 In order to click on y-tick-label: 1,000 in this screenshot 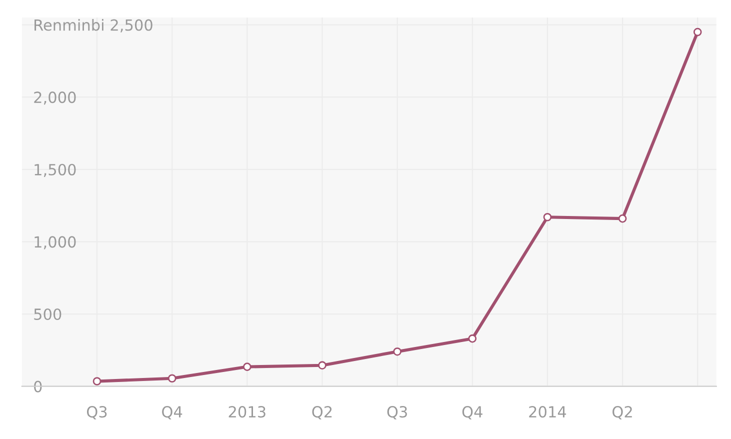, I will do `click(55, 243)`.